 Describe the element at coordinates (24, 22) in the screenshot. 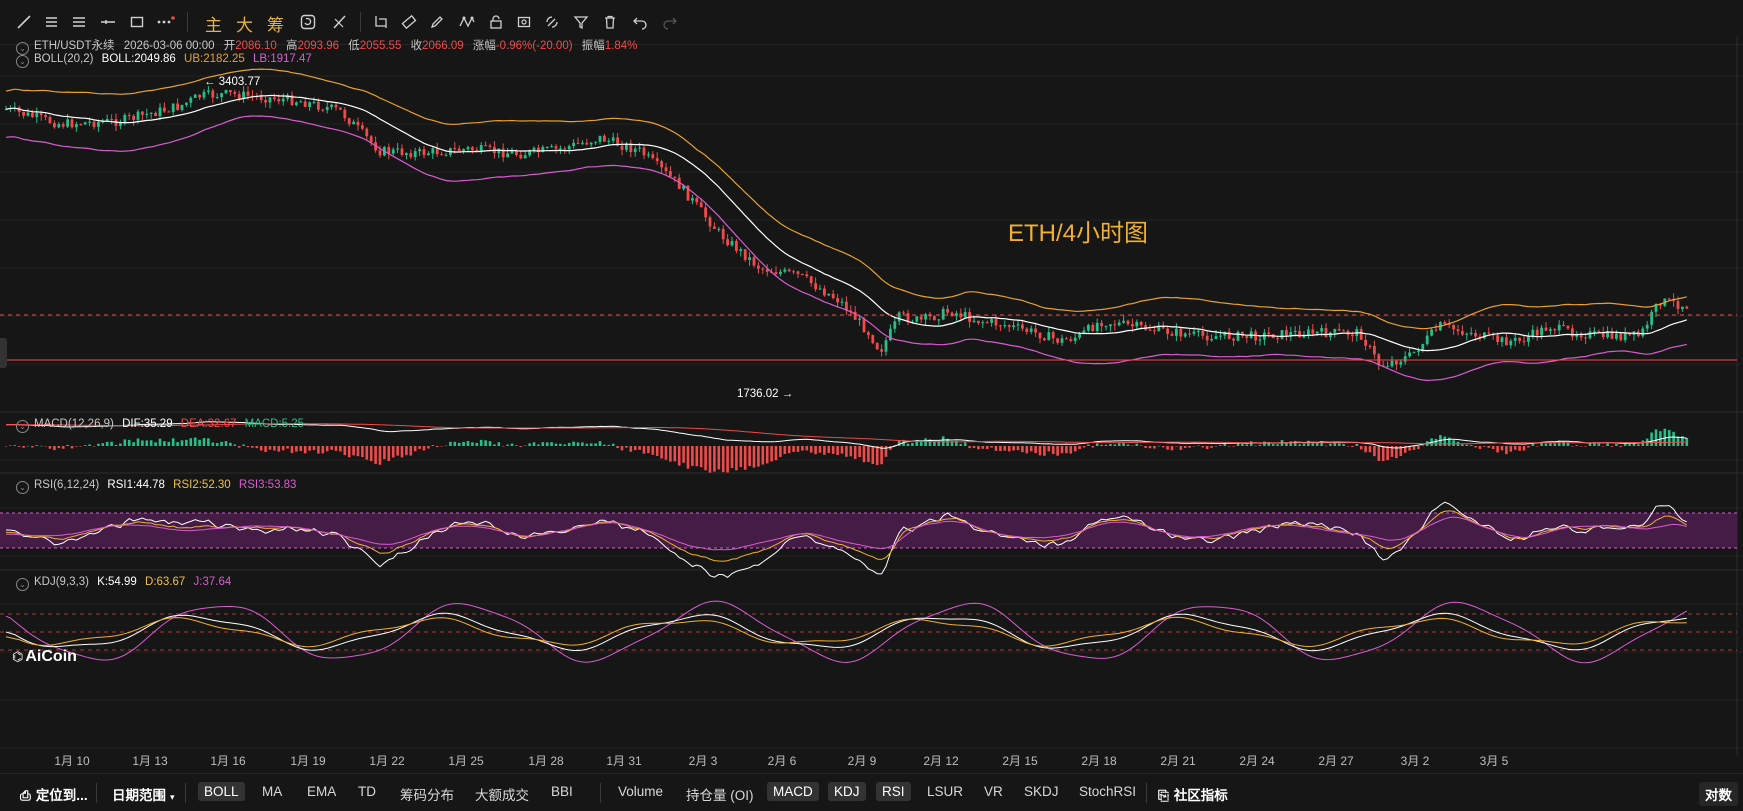

I see `trend-line-icon` at that location.